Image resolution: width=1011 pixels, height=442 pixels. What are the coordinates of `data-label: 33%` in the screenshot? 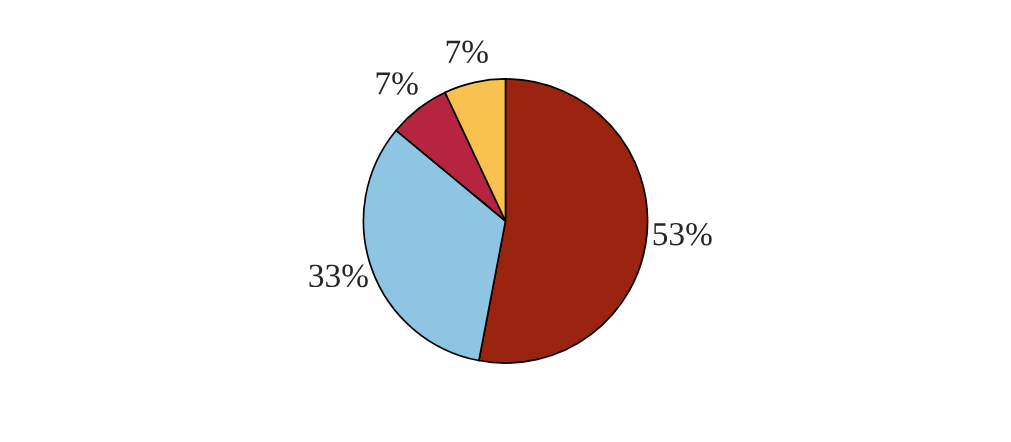 It's located at (338, 276).